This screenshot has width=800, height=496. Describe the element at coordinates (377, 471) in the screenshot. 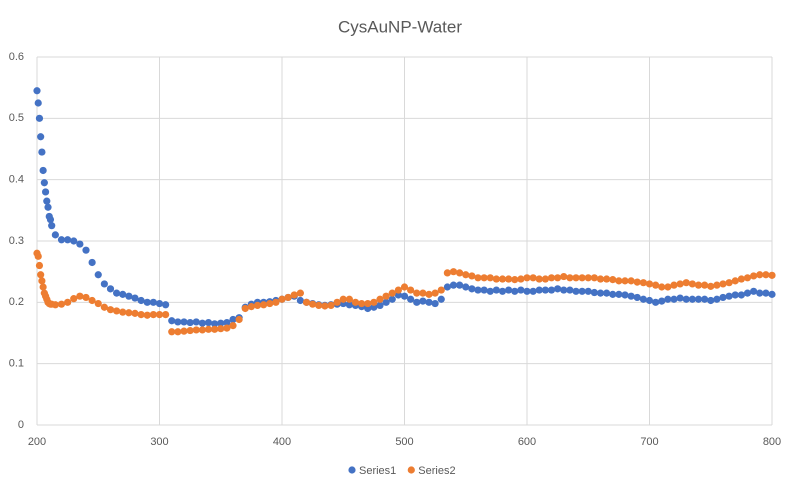

I see `legend-label: Series1` at that location.